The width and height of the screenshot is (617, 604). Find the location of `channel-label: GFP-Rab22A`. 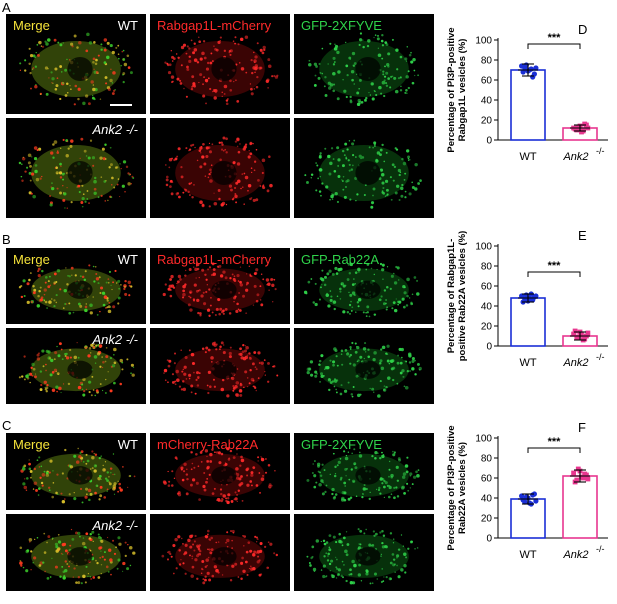

channel-label: GFP-Rab22A is located at coordinates (340, 259).